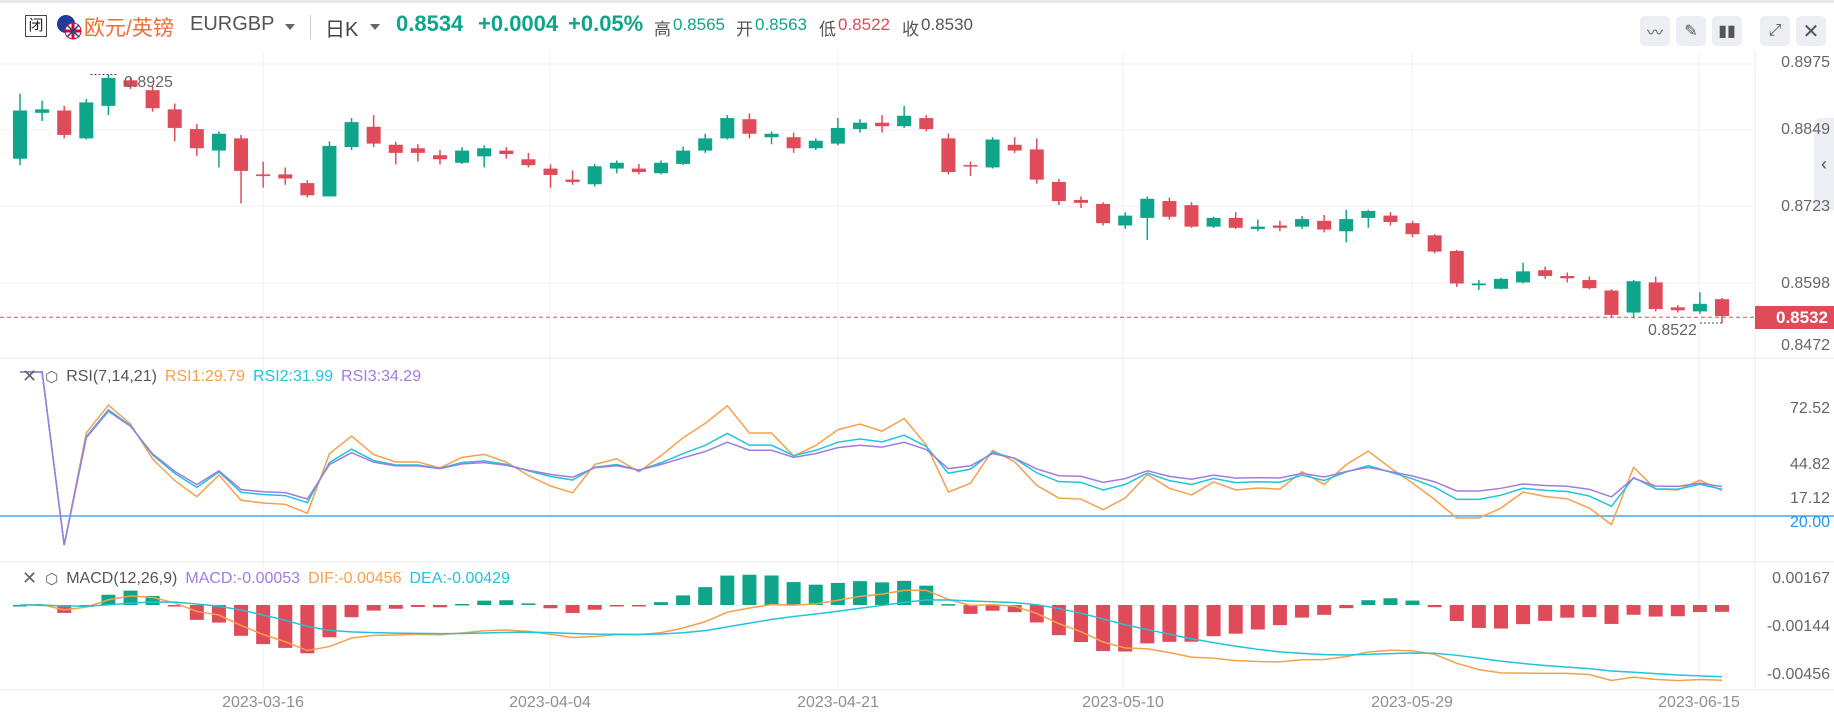  What do you see at coordinates (204, 376) in the screenshot?
I see `rsi1-value: RSI1:29.79` at bounding box center [204, 376].